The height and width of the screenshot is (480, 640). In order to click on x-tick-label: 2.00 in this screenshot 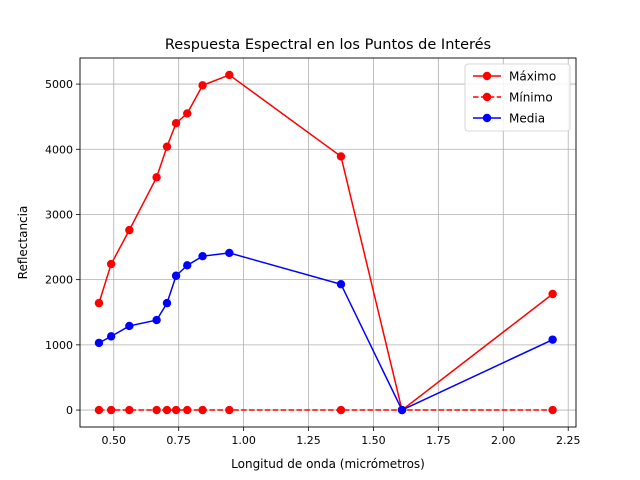, I will do `click(503, 440)`.